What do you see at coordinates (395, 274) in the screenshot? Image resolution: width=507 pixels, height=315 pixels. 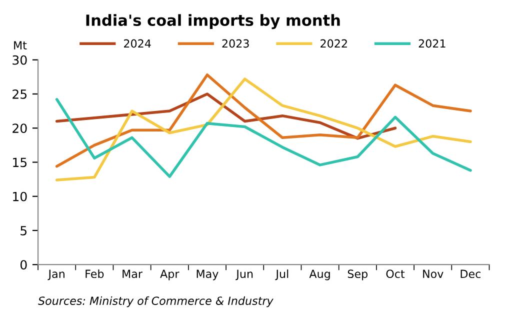 I see `x-tick-label: Oct` at bounding box center [395, 274].